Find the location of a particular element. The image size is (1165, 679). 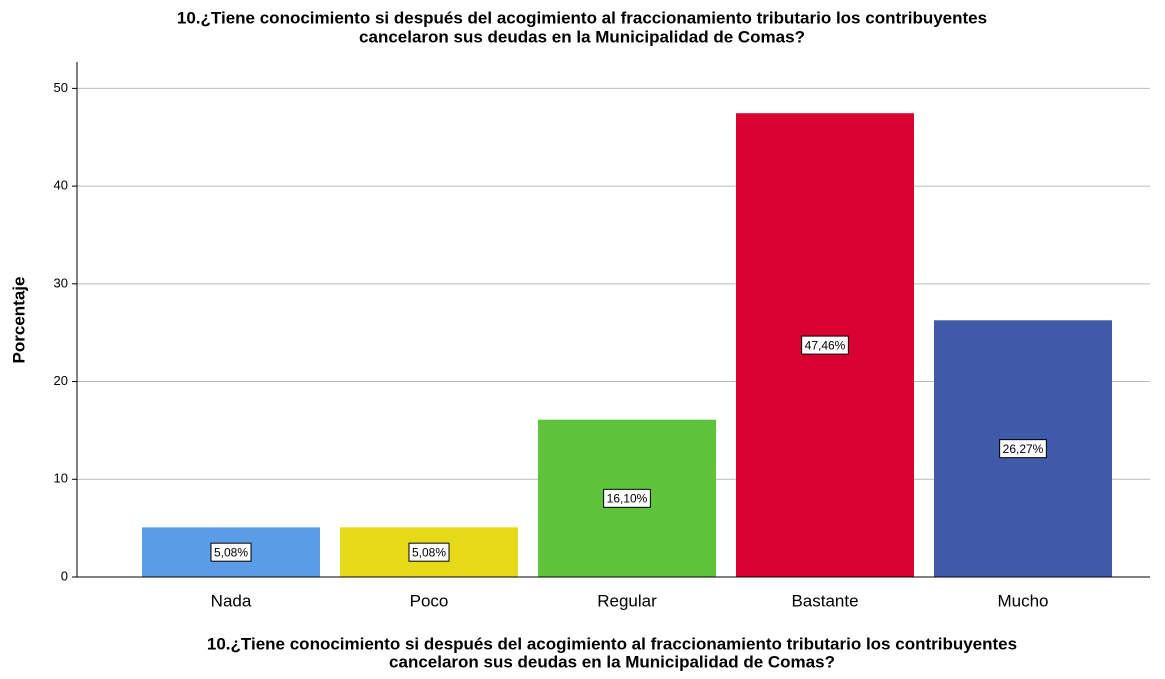

x-tick-label: Poco is located at coordinates (429, 600).